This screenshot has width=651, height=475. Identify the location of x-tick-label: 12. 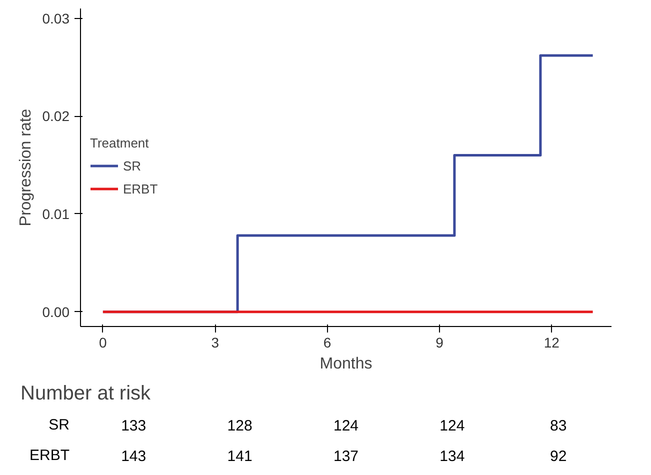
(552, 342).